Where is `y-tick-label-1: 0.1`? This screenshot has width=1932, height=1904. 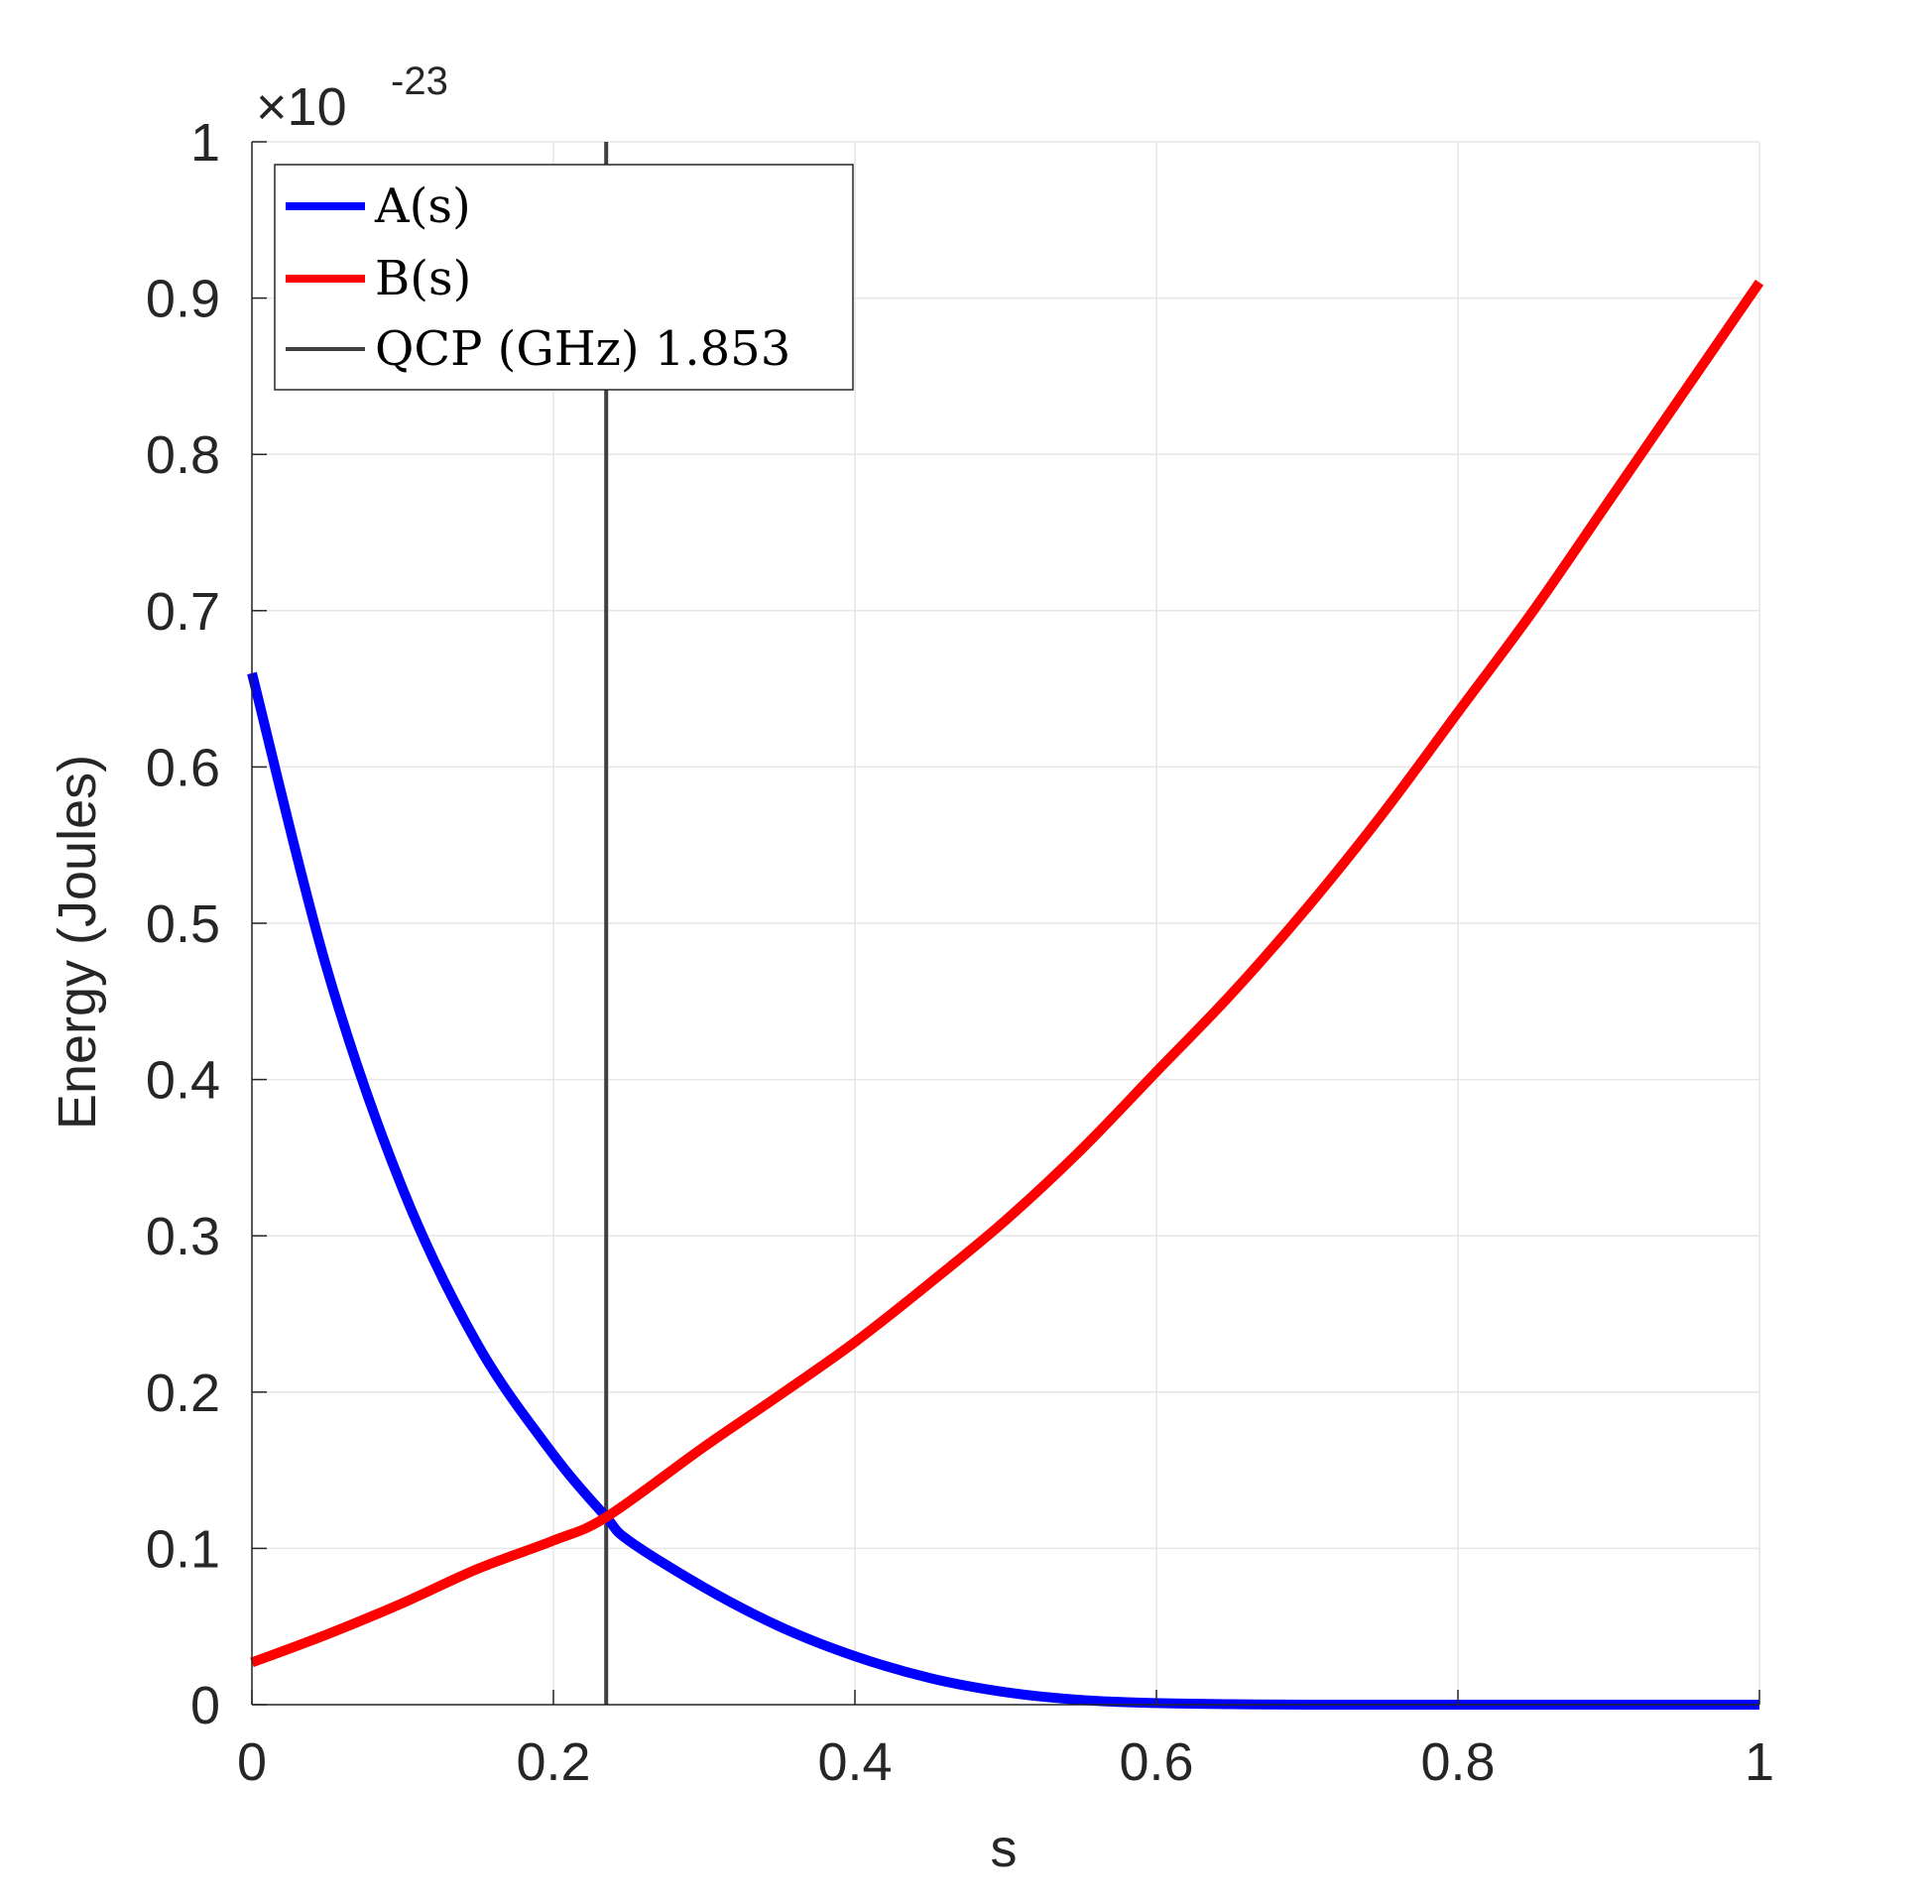 y-tick-label-1: 0.1 is located at coordinates (183, 1549).